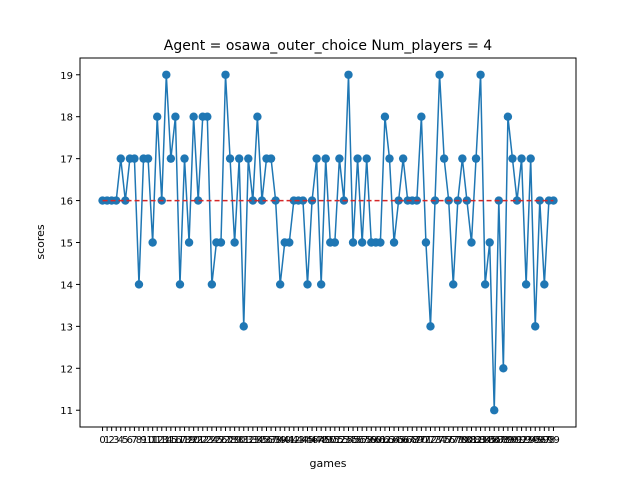 This screenshot has width=640, height=480. What do you see at coordinates (362, 440) in the screenshot?
I see `x-tick-label: 57` at bounding box center [362, 440].